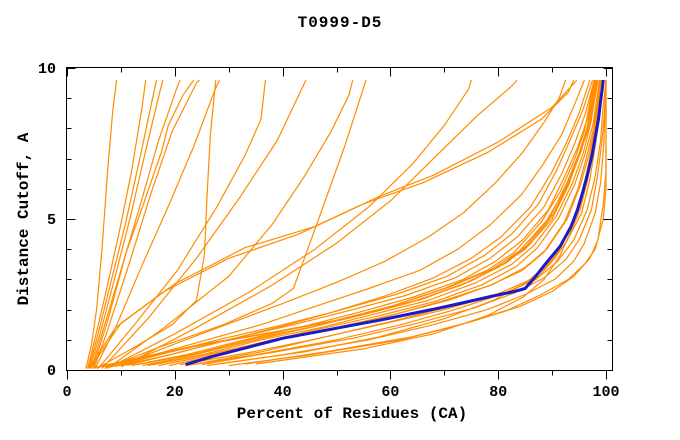  Describe the element at coordinates (390, 392) in the screenshot. I see `x-tick-label: 60` at that location.